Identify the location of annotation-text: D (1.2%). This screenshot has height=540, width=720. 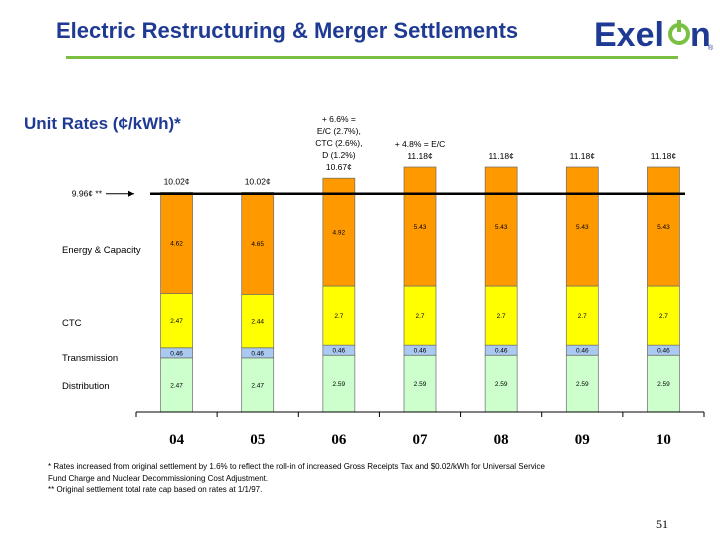
(339, 155).